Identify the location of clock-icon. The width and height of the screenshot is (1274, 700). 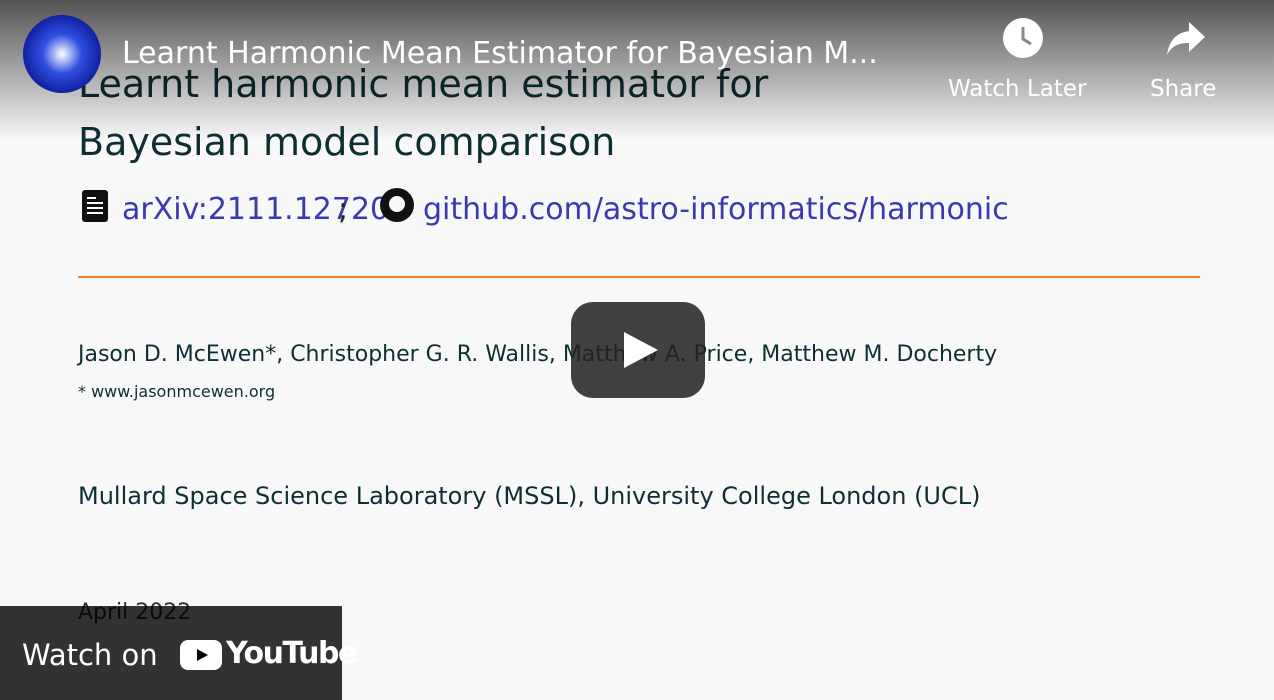
(1023, 38).